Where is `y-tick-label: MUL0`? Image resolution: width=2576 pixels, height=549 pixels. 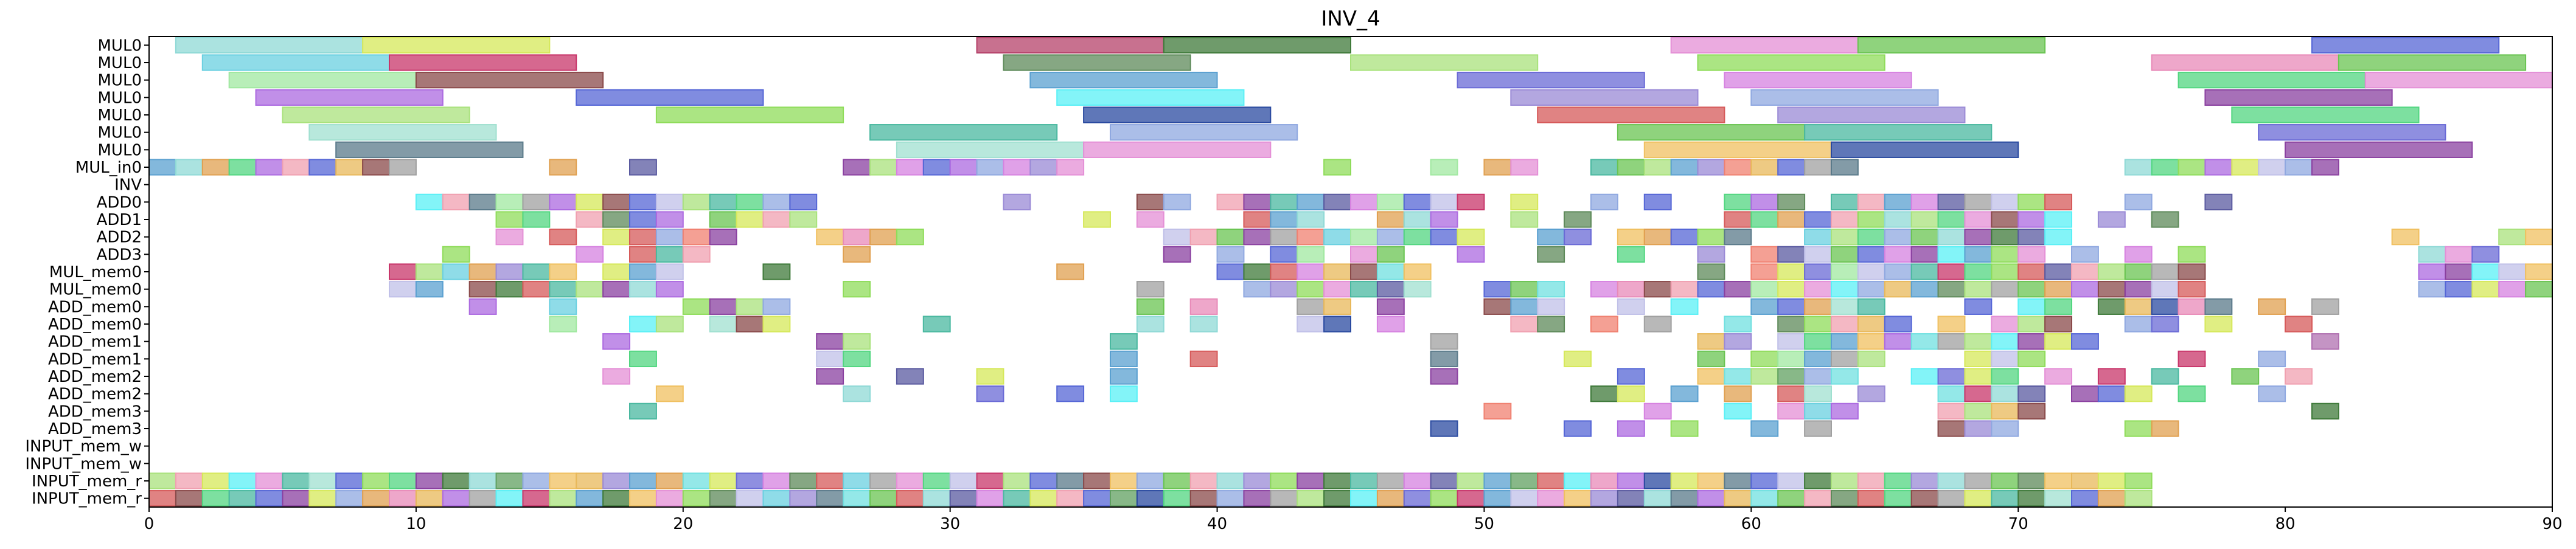
y-tick-label: MUL0 is located at coordinates (120, 115).